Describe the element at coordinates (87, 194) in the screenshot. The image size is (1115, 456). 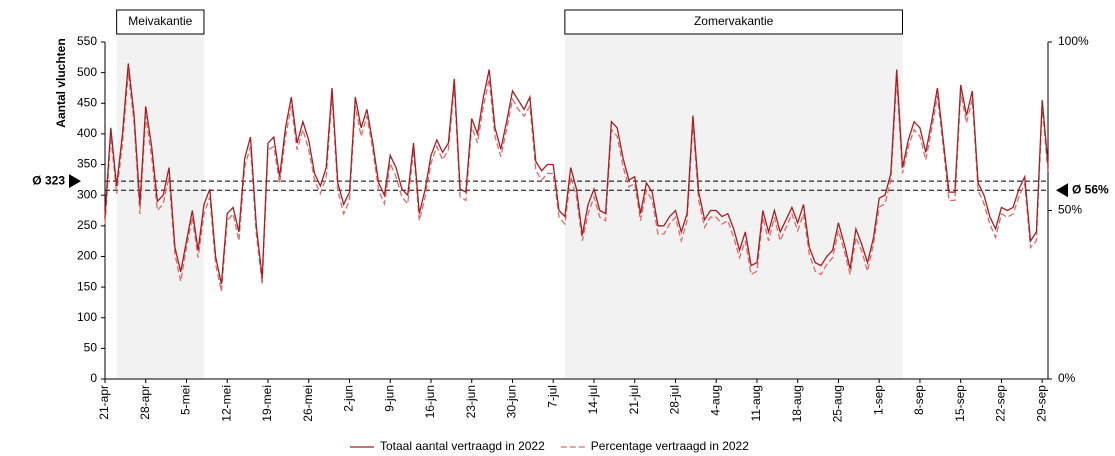
I see `y-tick-label: 300` at that location.